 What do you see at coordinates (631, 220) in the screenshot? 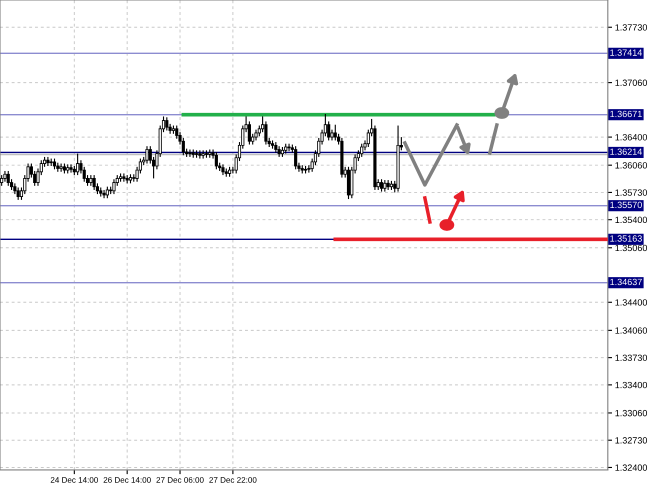
I see `y-tick-label: 1.35400` at bounding box center [631, 220].